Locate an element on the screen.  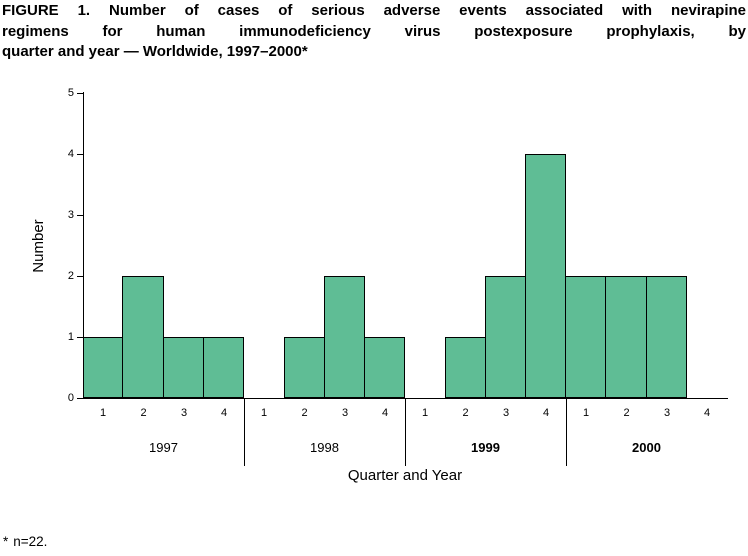
bar-2000-q3 is located at coordinates (666, 337).